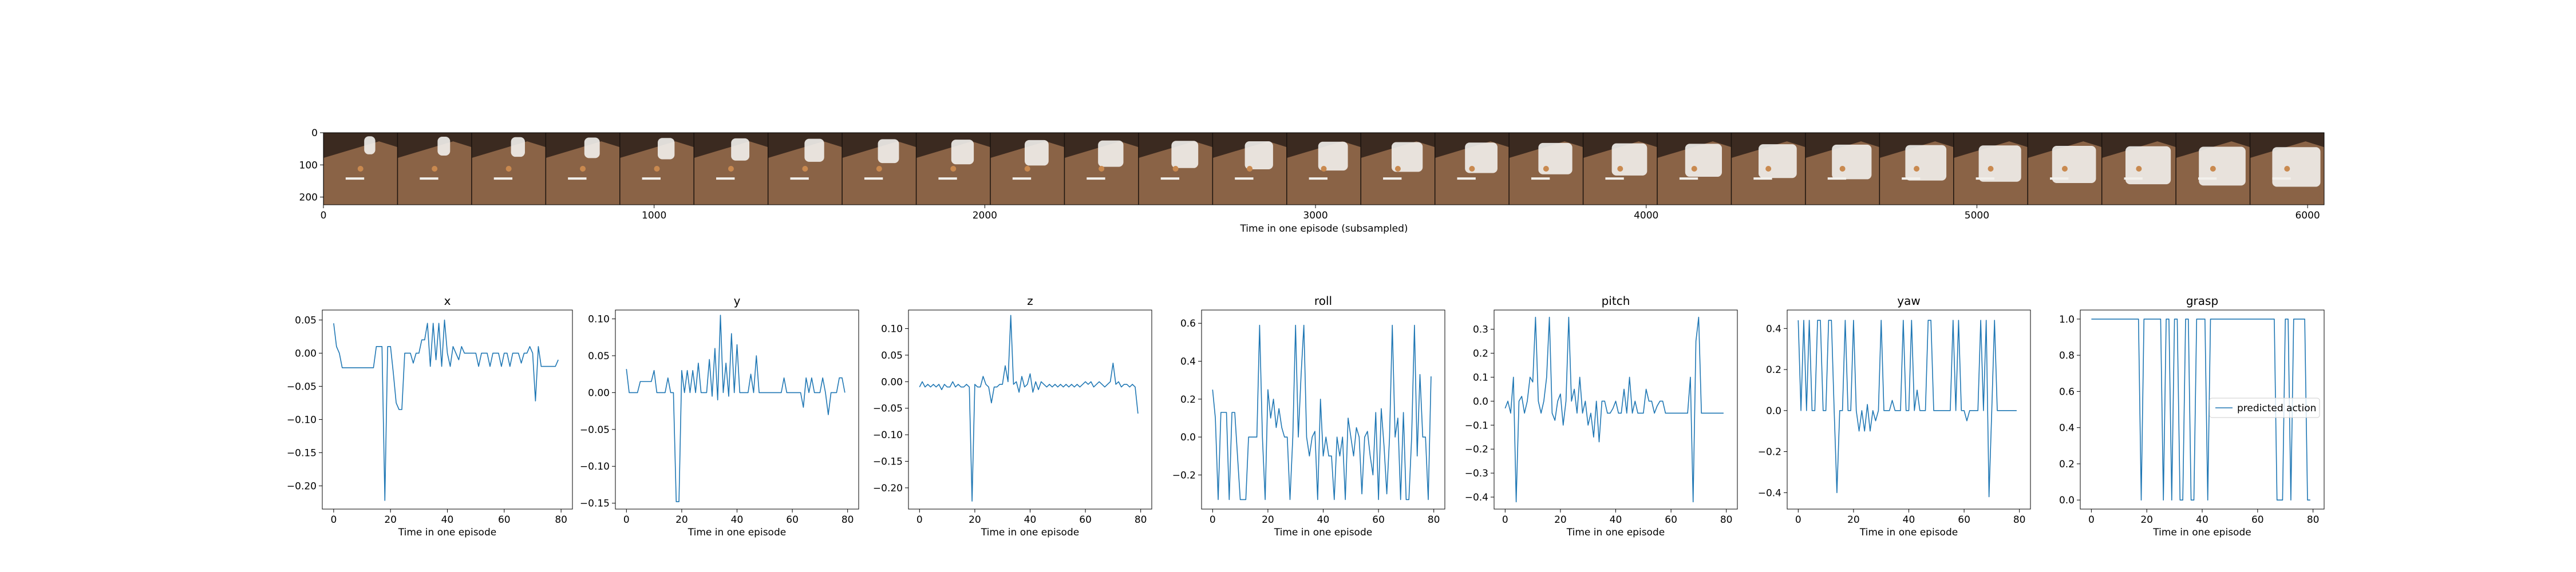 The width and height of the screenshot is (2576, 572). What do you see at coordinates (888, 409) in the screenshot?
I see `y-tick-label: −0.05` at bounding box center [888, 409].